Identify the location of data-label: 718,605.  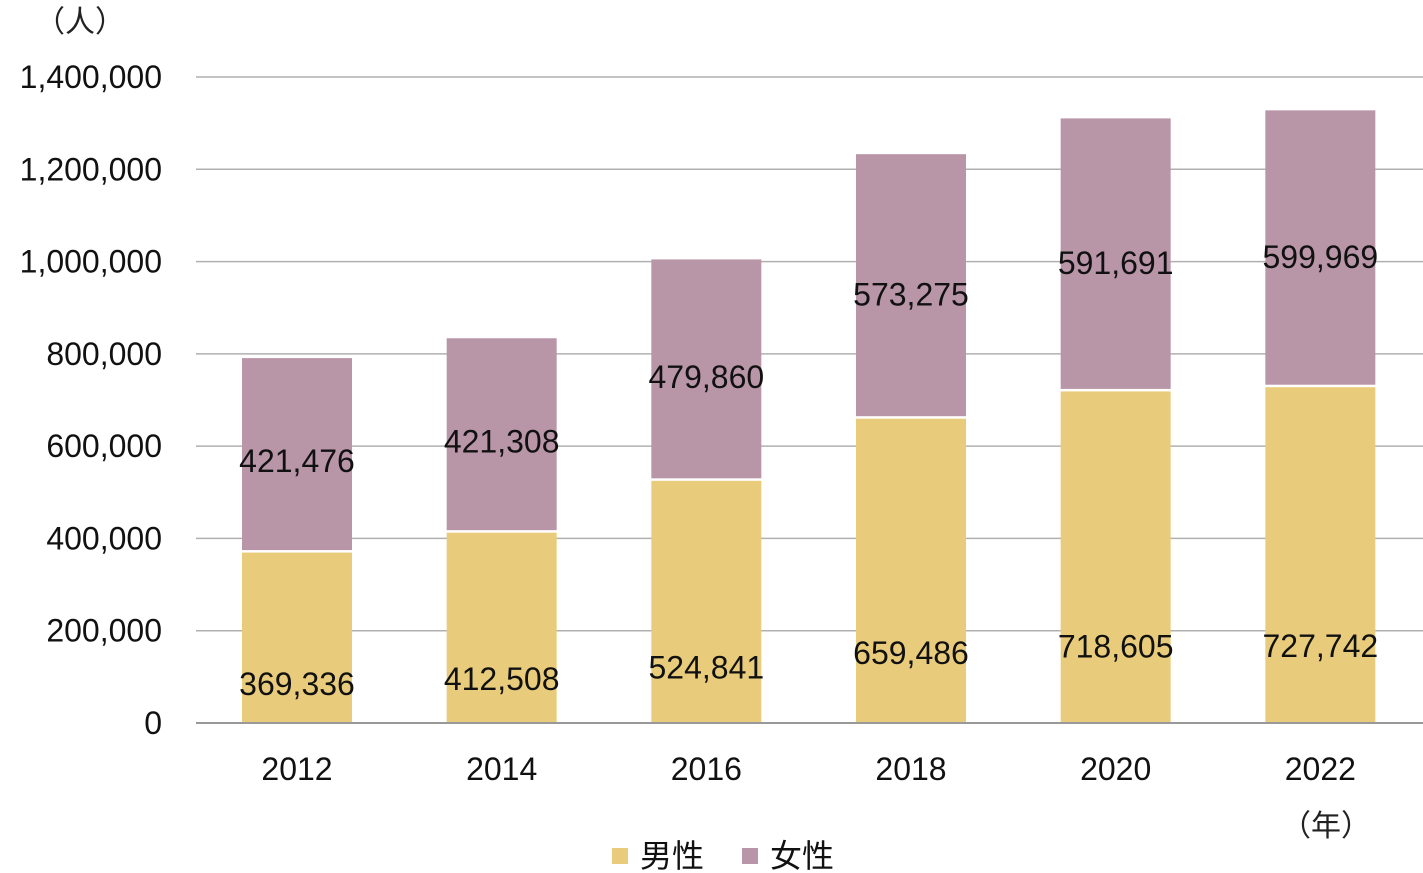
(1116, 647).